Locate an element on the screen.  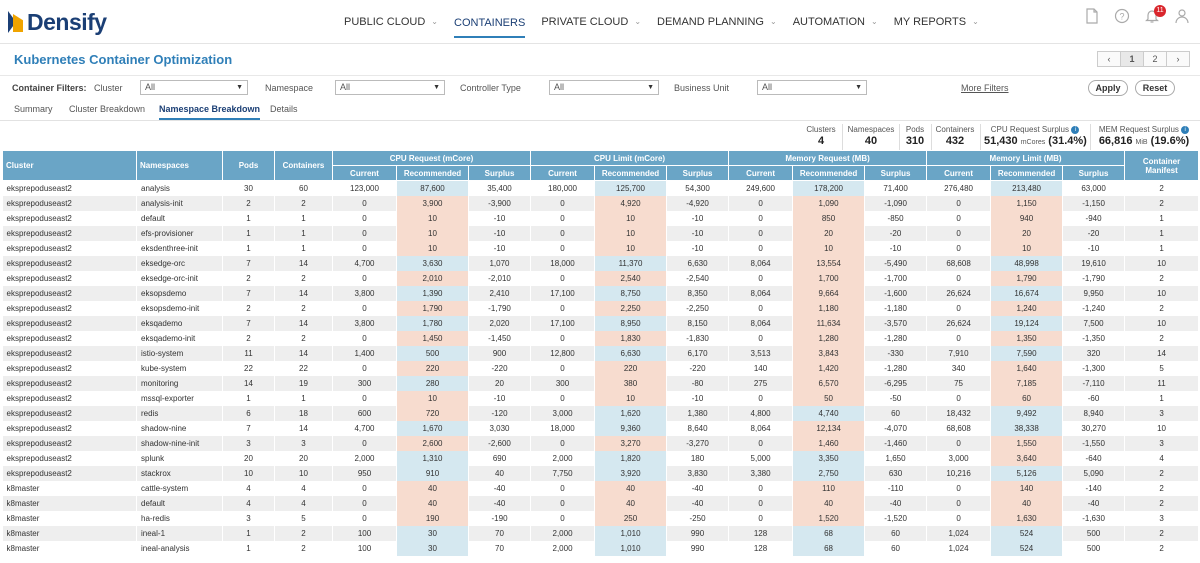
tab-namespace-breakdown: Namespace Breakdown is located at coordinates (210, 112).